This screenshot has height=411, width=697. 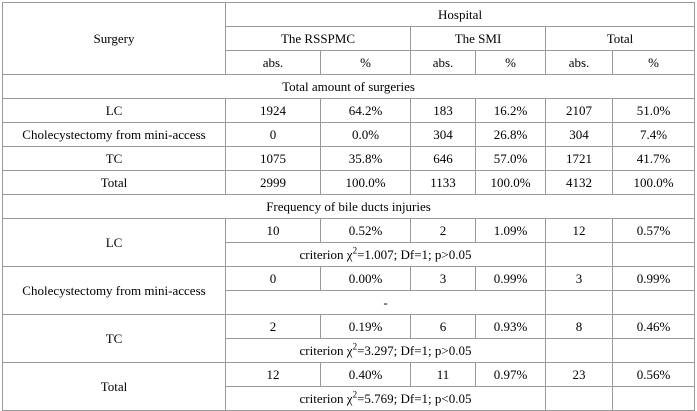 What do you see at coordinates (460, 14) in the screenshot?
I see `header-cell: Hospital` at bounding box center [460, 14].